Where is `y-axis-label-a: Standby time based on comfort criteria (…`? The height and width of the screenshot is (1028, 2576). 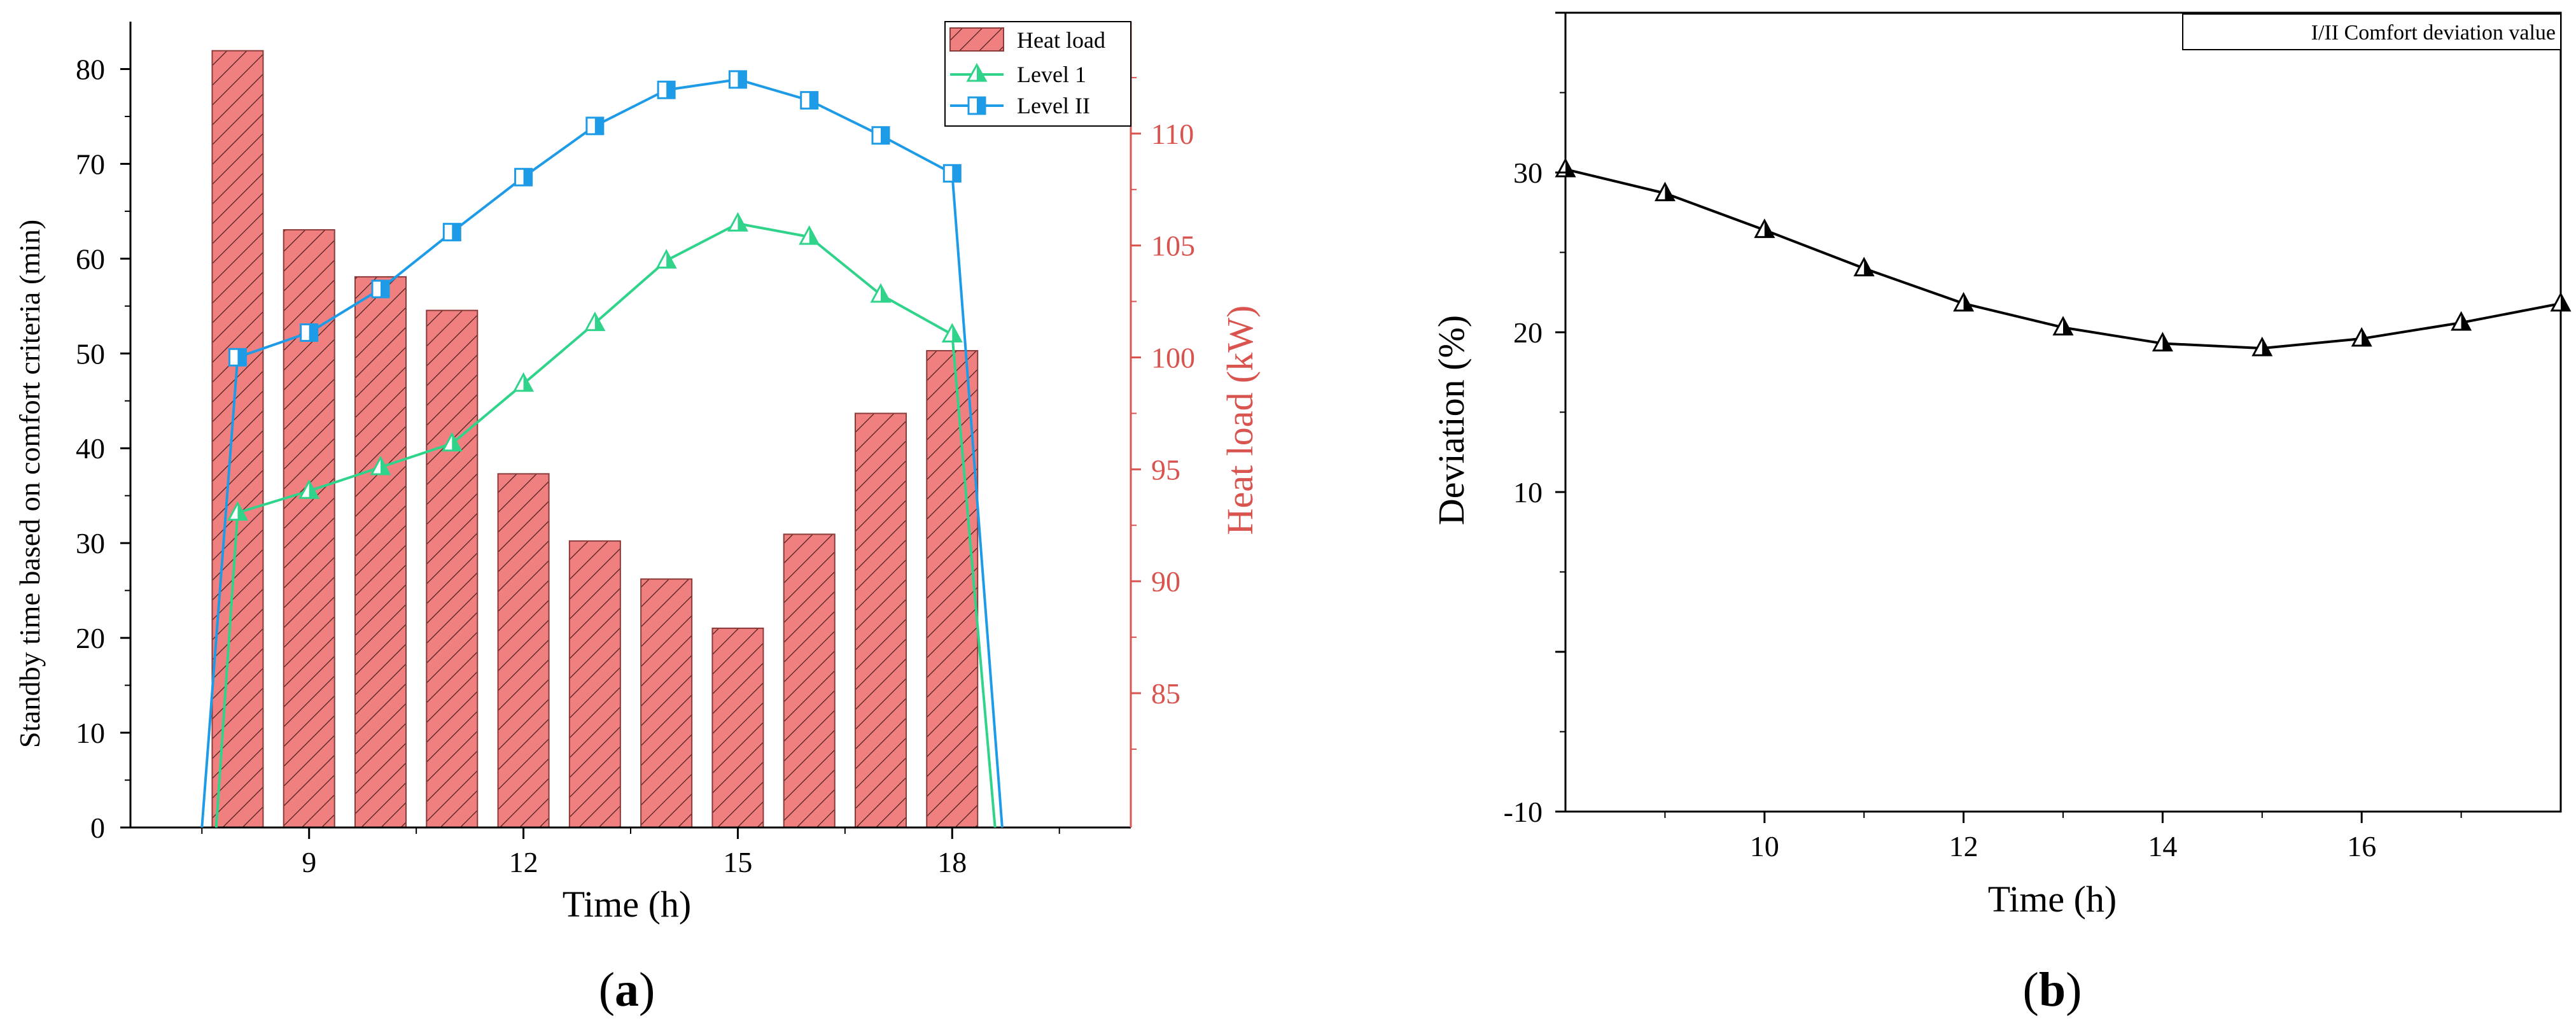 y-axis-label-a: Standby time based on comfort criteria (… is located at coordinates (29, 484).